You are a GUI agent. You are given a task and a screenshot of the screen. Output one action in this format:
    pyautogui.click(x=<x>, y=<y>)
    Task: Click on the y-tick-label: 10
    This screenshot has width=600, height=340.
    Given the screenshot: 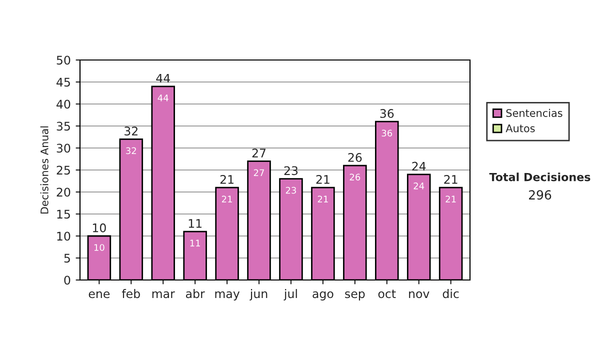 What is the action you would take?
    pyautogui.click(x=63, y=236)
    